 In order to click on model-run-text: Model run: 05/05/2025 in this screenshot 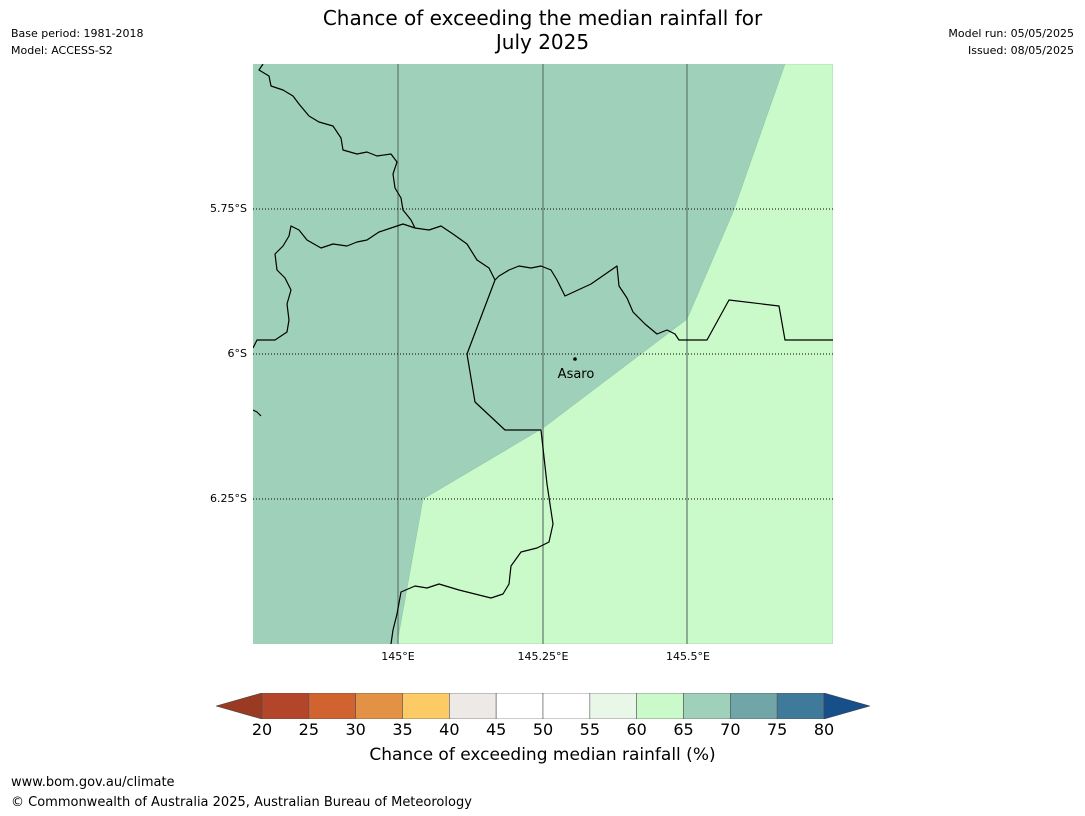, I will do `click(1011, 33)`.